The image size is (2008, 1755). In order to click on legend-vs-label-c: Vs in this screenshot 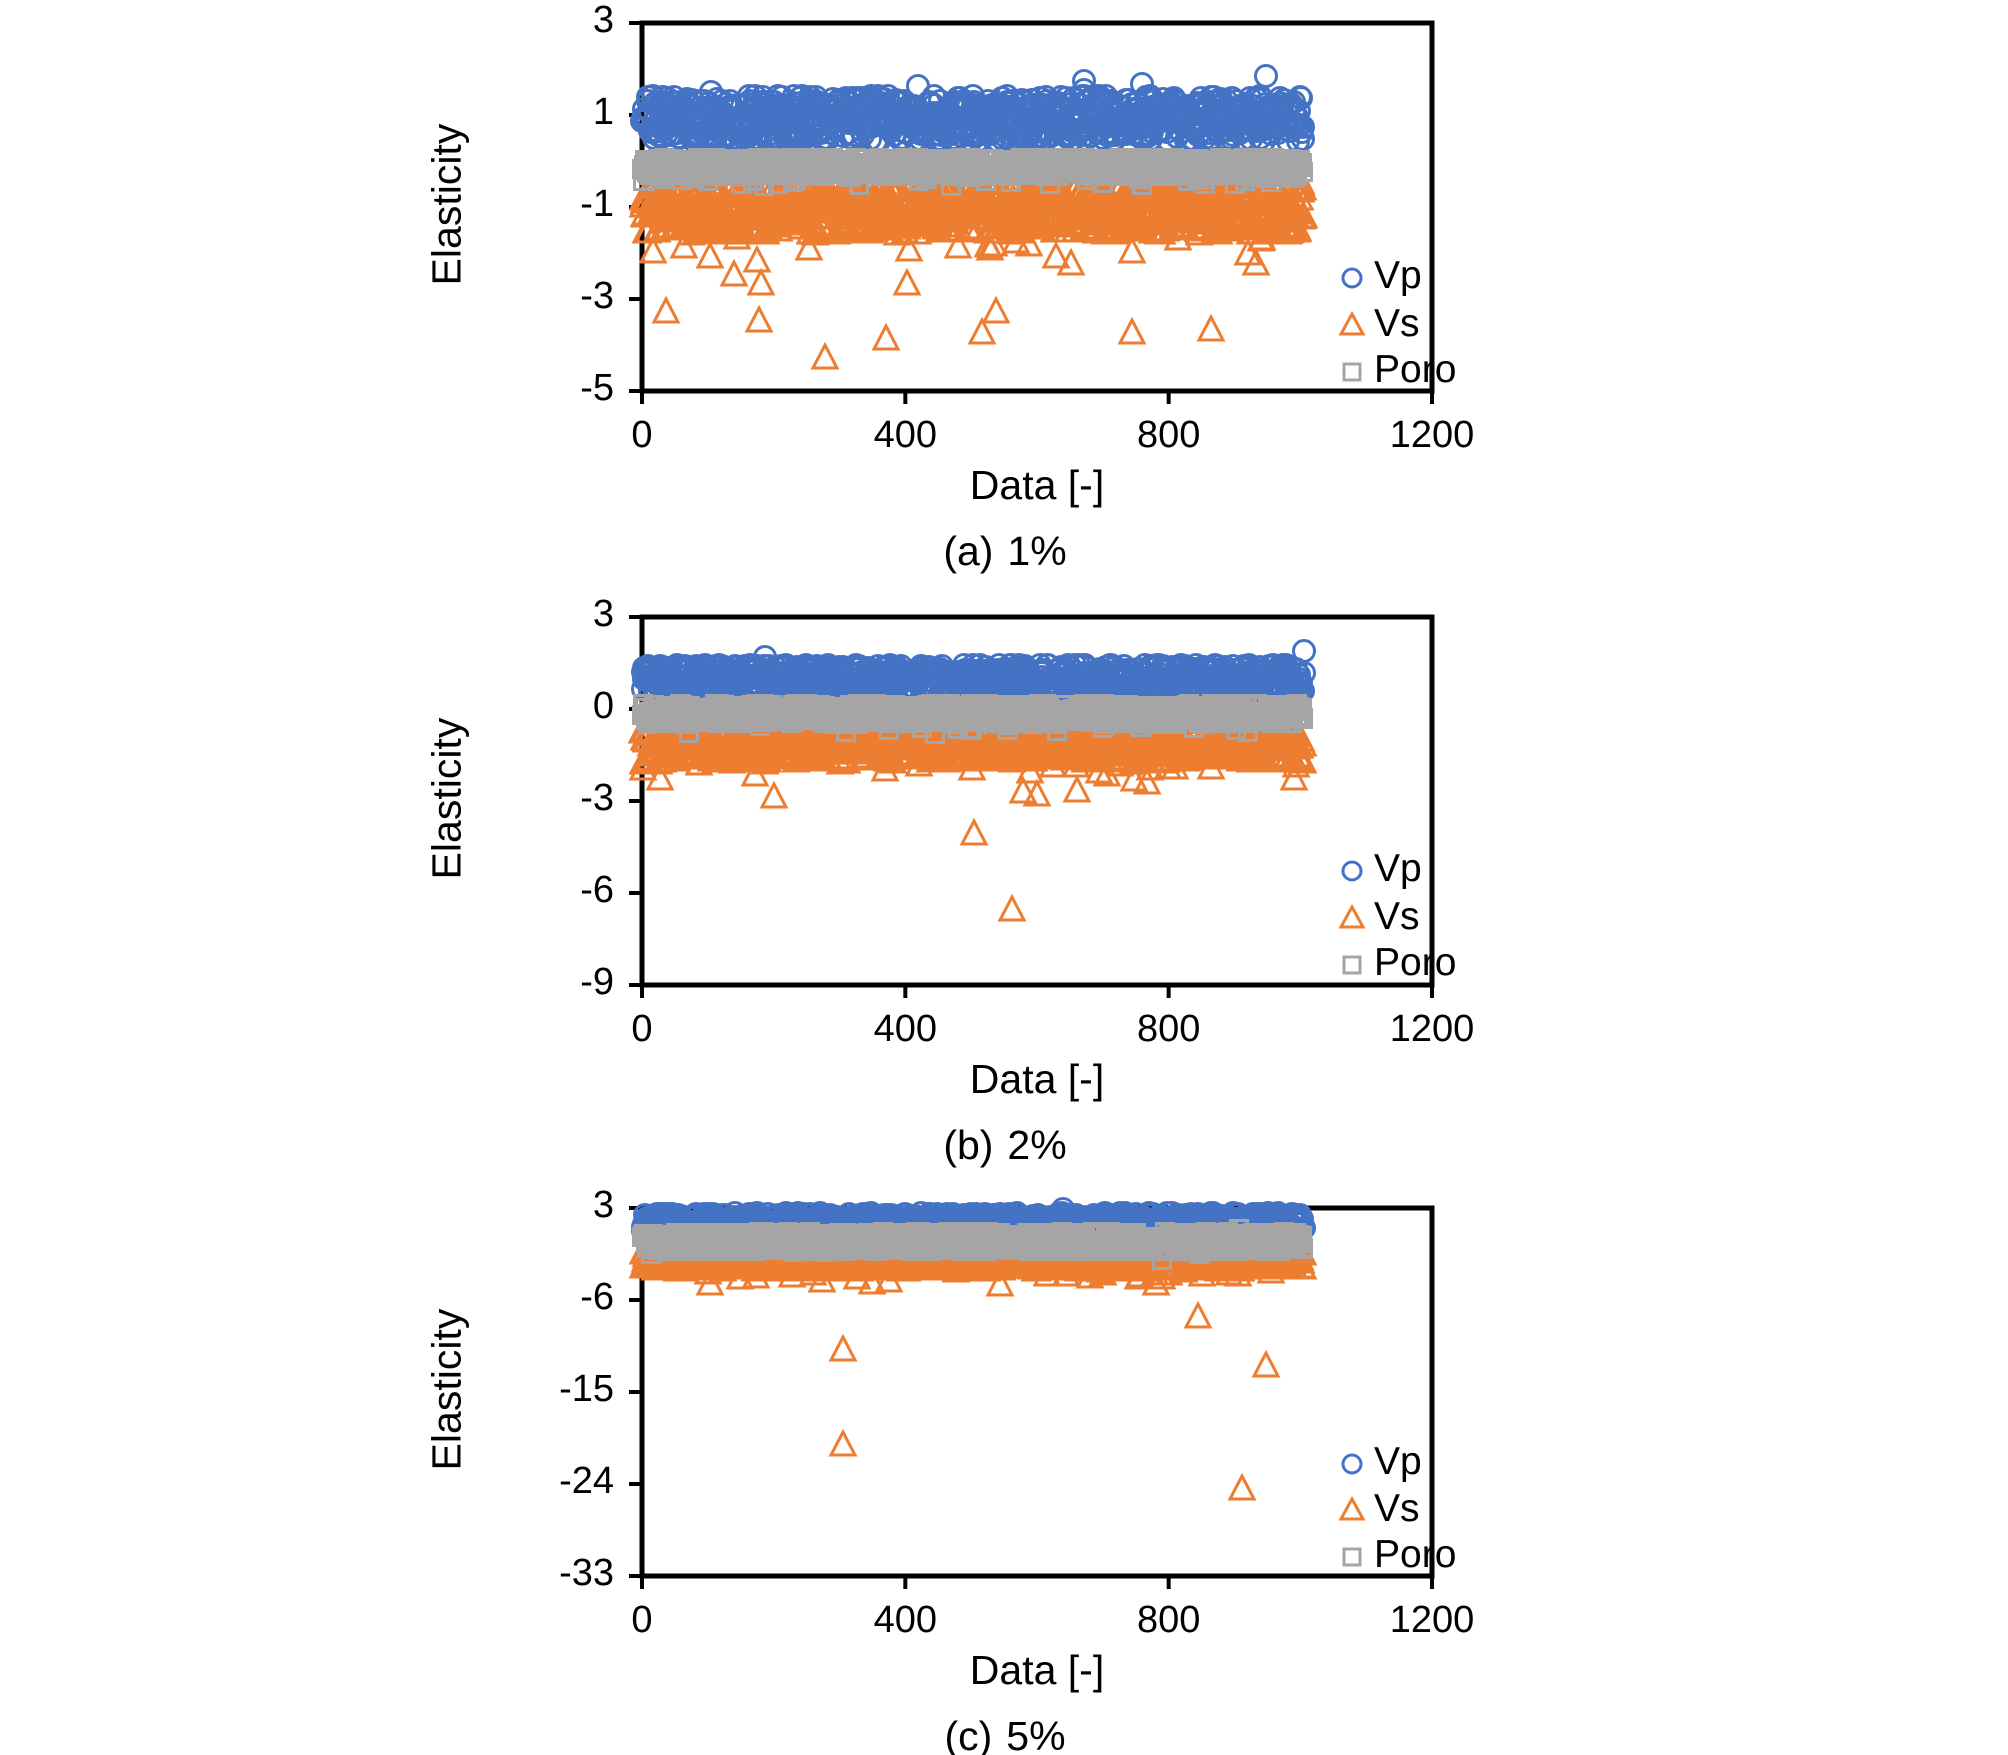, I will do `click(1397, 1508)`.